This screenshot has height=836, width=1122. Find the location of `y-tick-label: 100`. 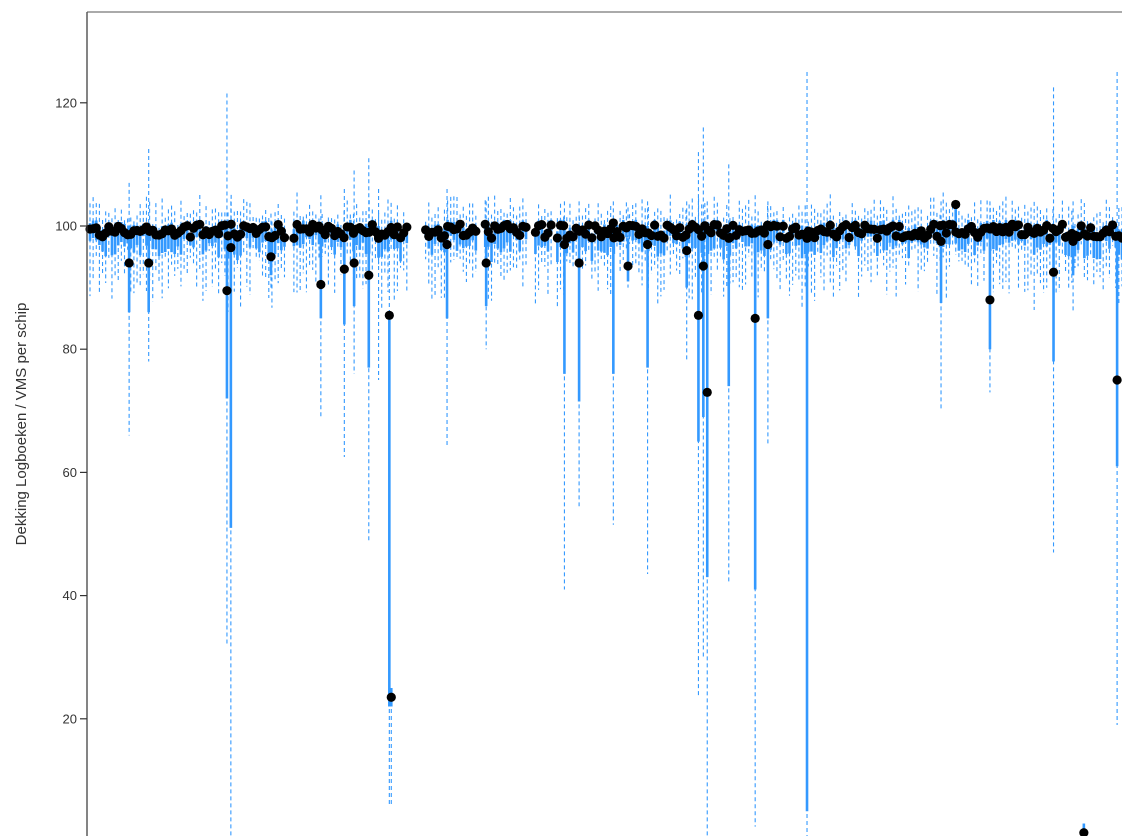

y-tick-label: 100 is located at coordinates (66, 226).